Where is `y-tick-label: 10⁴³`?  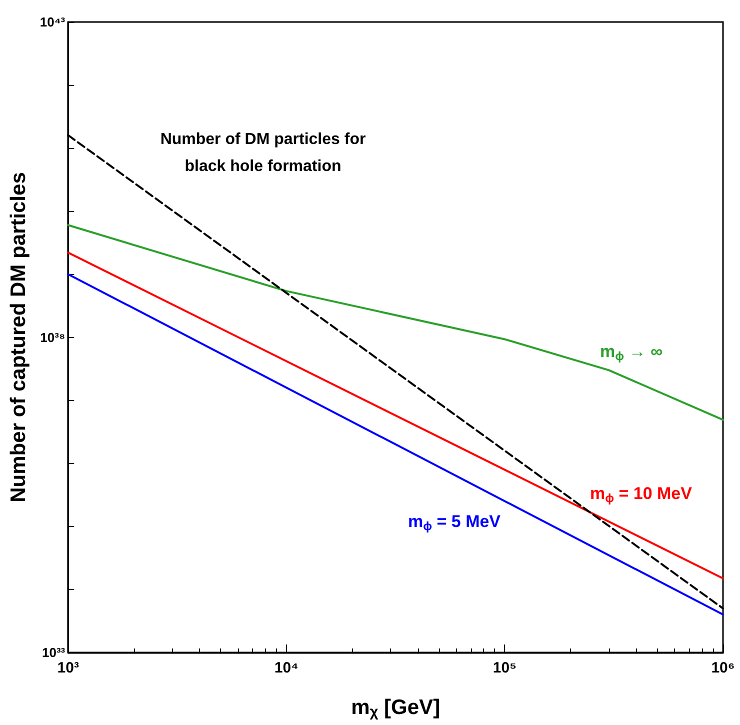
y-tick-label: 10⁴³ is located at coordinates (53, 22).